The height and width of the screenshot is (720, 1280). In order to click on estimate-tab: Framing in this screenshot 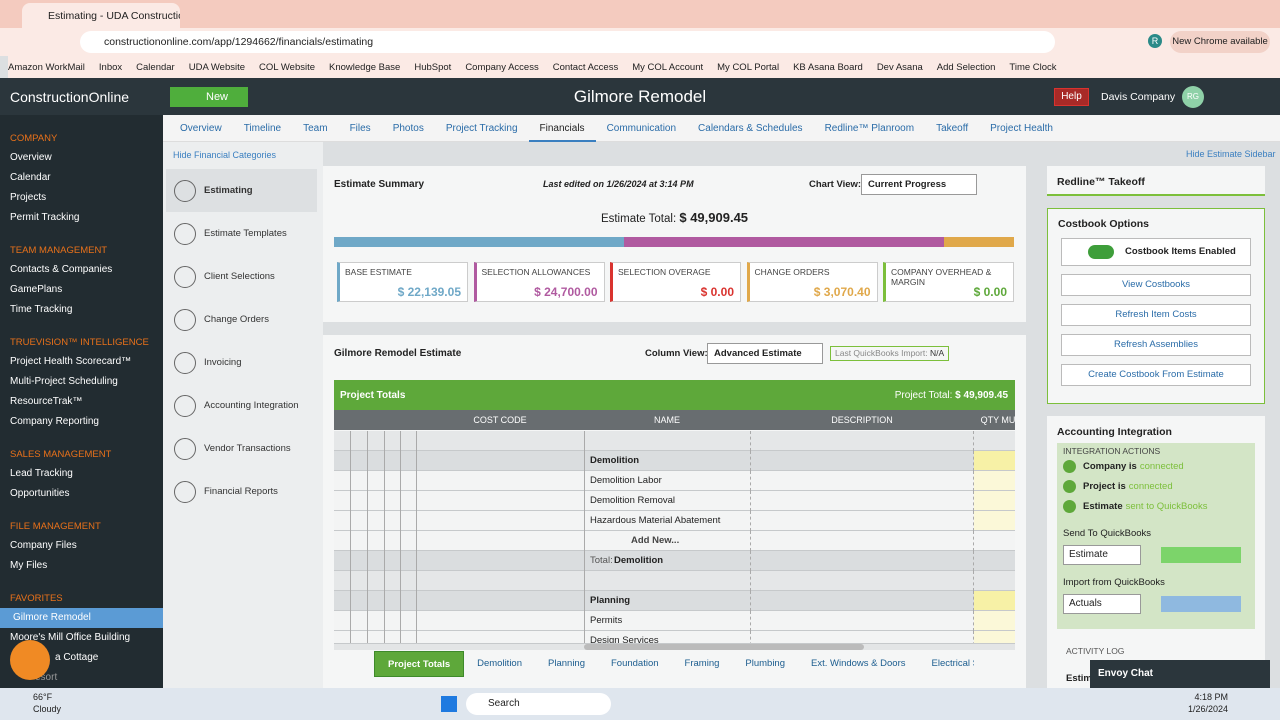, I will do `click(702, 663)`.